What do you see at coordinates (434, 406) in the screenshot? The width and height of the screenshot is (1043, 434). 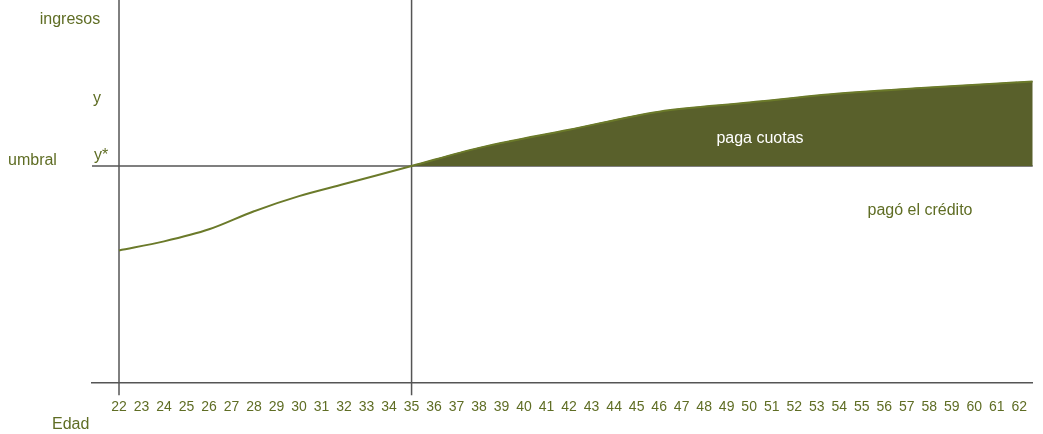 I see `x-tick-label: 36` at bounding box center [434, 406].